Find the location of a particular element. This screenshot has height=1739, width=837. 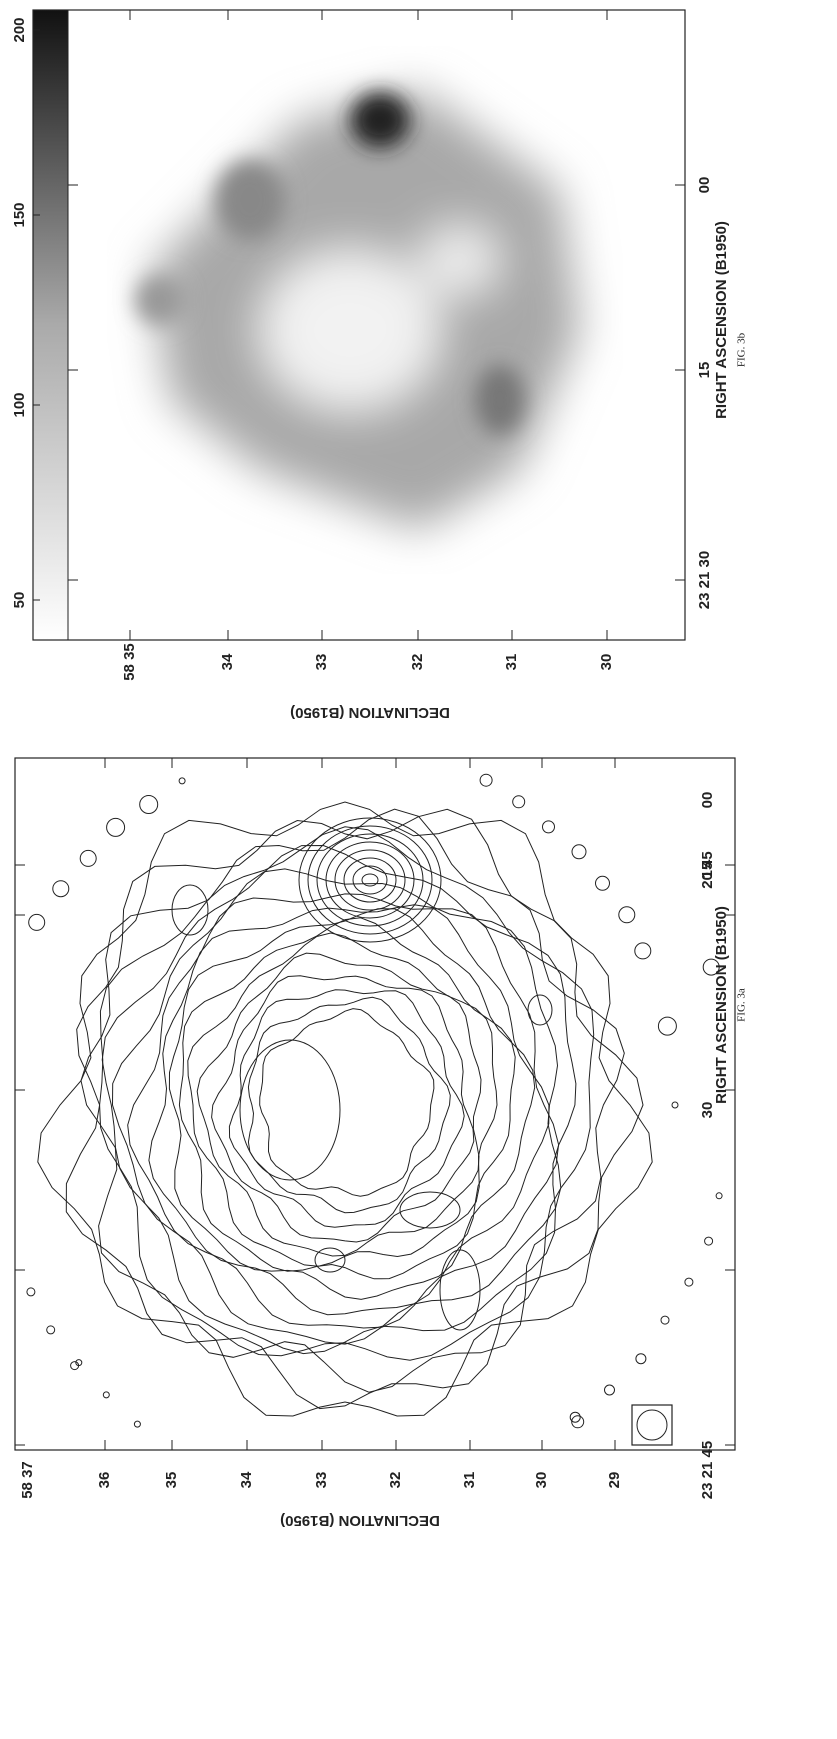

beam is located at coordinates (652, 1425).